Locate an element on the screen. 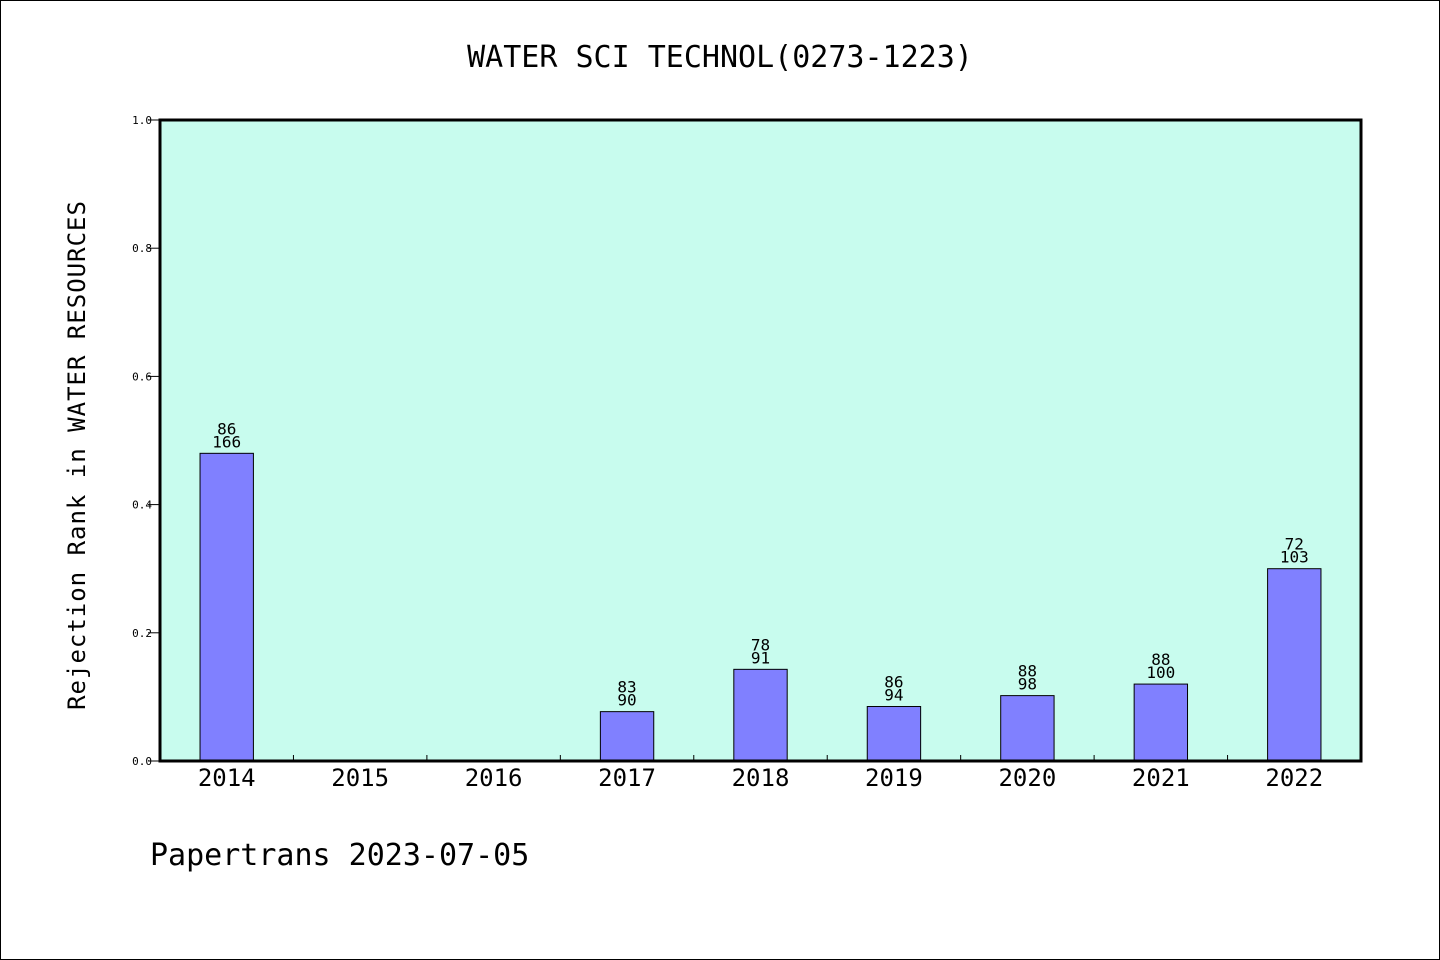 The height and width of the screenshot is (960, 1440). y-tick-label: 0.6 is located at coordinates (142, 376).